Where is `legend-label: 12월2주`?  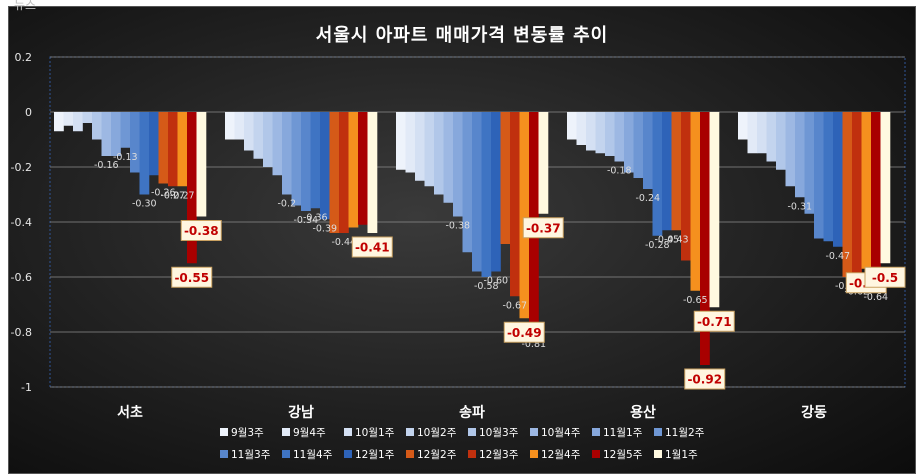
legend-label: 12월2주 is located at coordinates (437, 455).